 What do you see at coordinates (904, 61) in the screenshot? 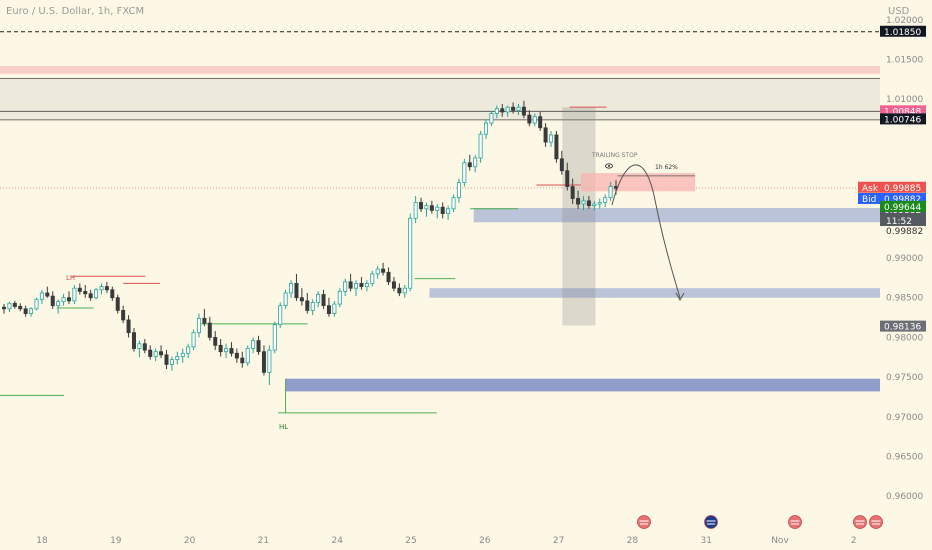
I see `y-tick-label-1: 1.01500` at bounding box center [904, 61].